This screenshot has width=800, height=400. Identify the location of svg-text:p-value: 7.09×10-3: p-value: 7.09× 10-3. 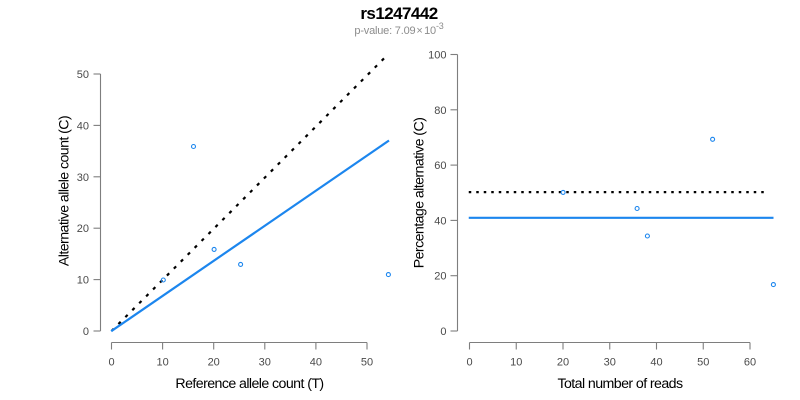
(398, 29).